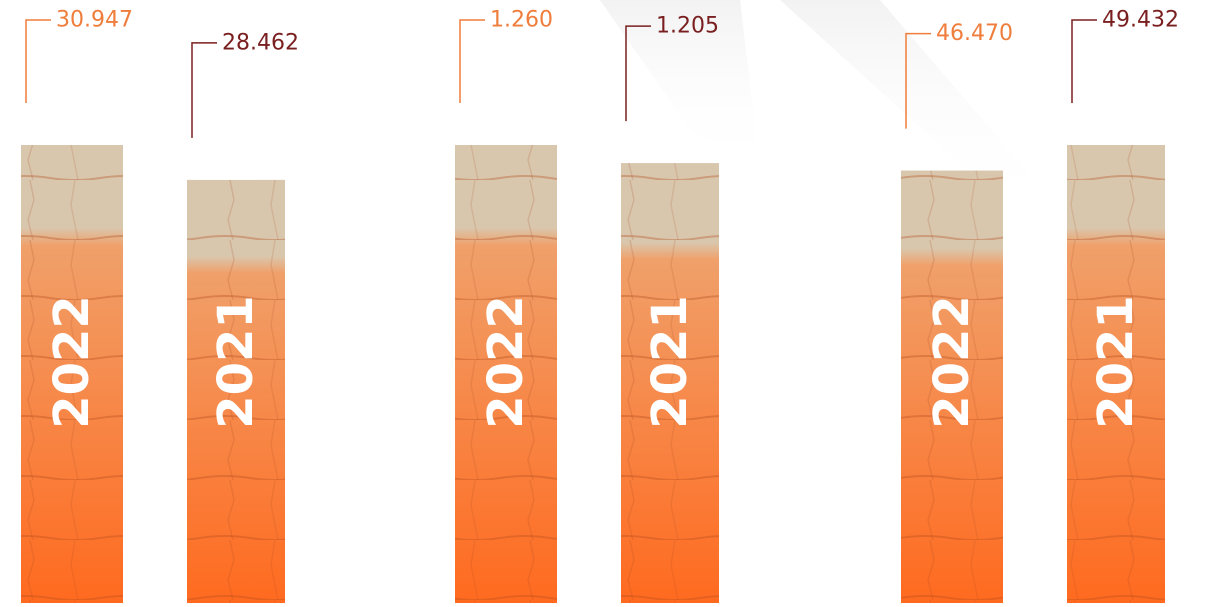 The height and width of the screenshot is (607, 1211). Describe the element at coordinates (260, 42) in the screenshot. I see `value-label: 28.462` at that location.